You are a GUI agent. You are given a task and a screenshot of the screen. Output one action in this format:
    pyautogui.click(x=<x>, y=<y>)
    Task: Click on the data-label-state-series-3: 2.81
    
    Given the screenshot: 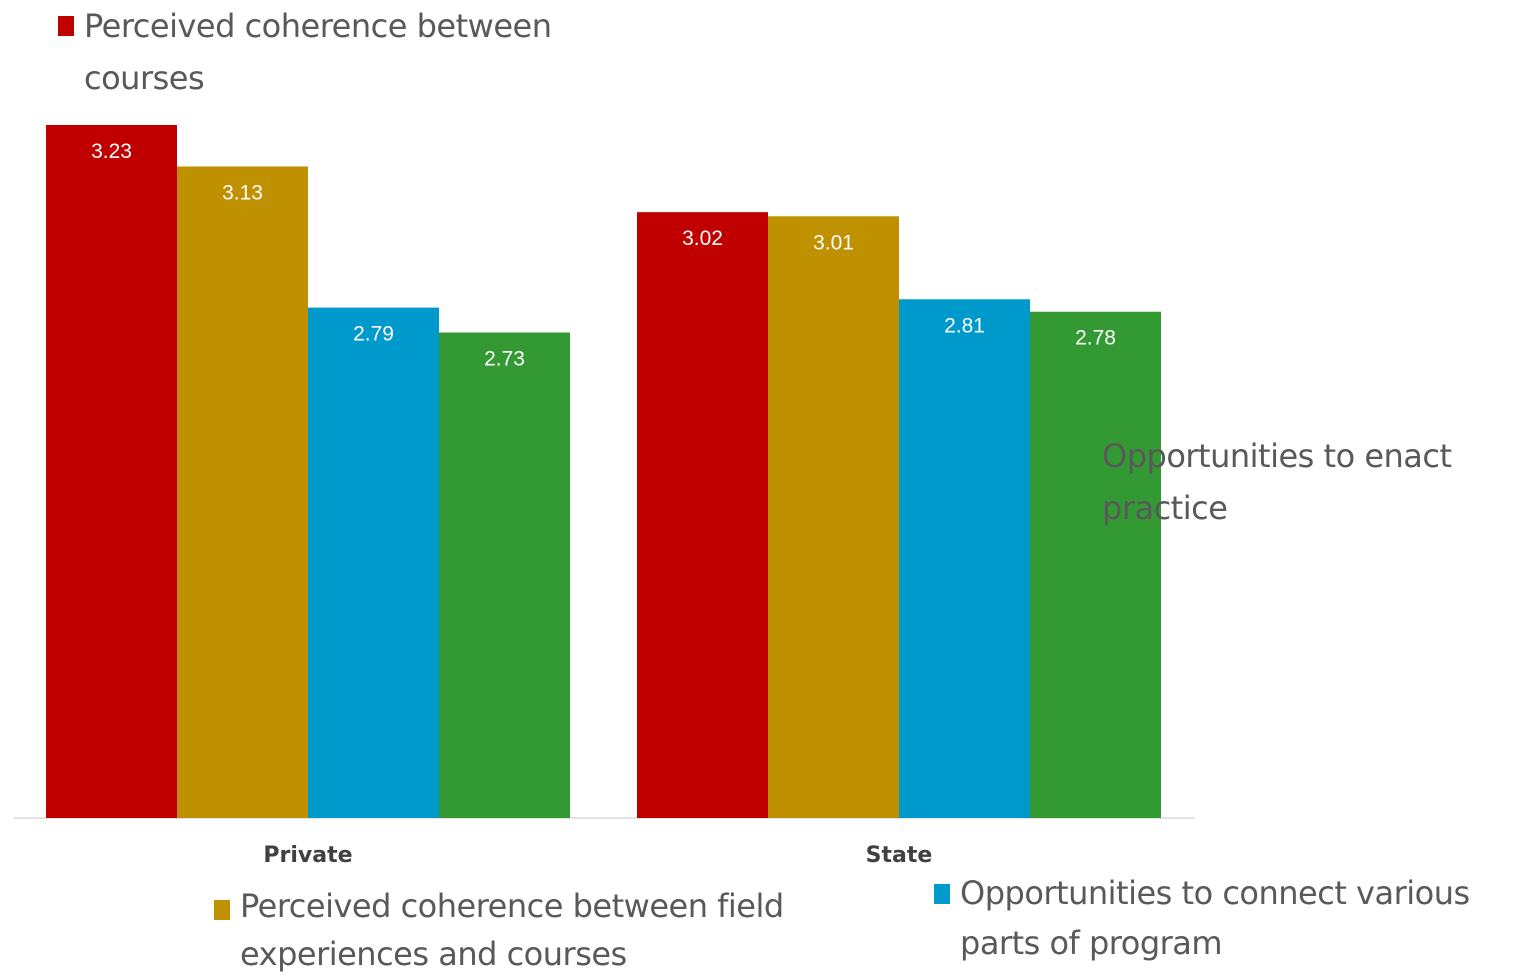 What is the action you would take?
    pyautogui.click(x=964, y=325)
    